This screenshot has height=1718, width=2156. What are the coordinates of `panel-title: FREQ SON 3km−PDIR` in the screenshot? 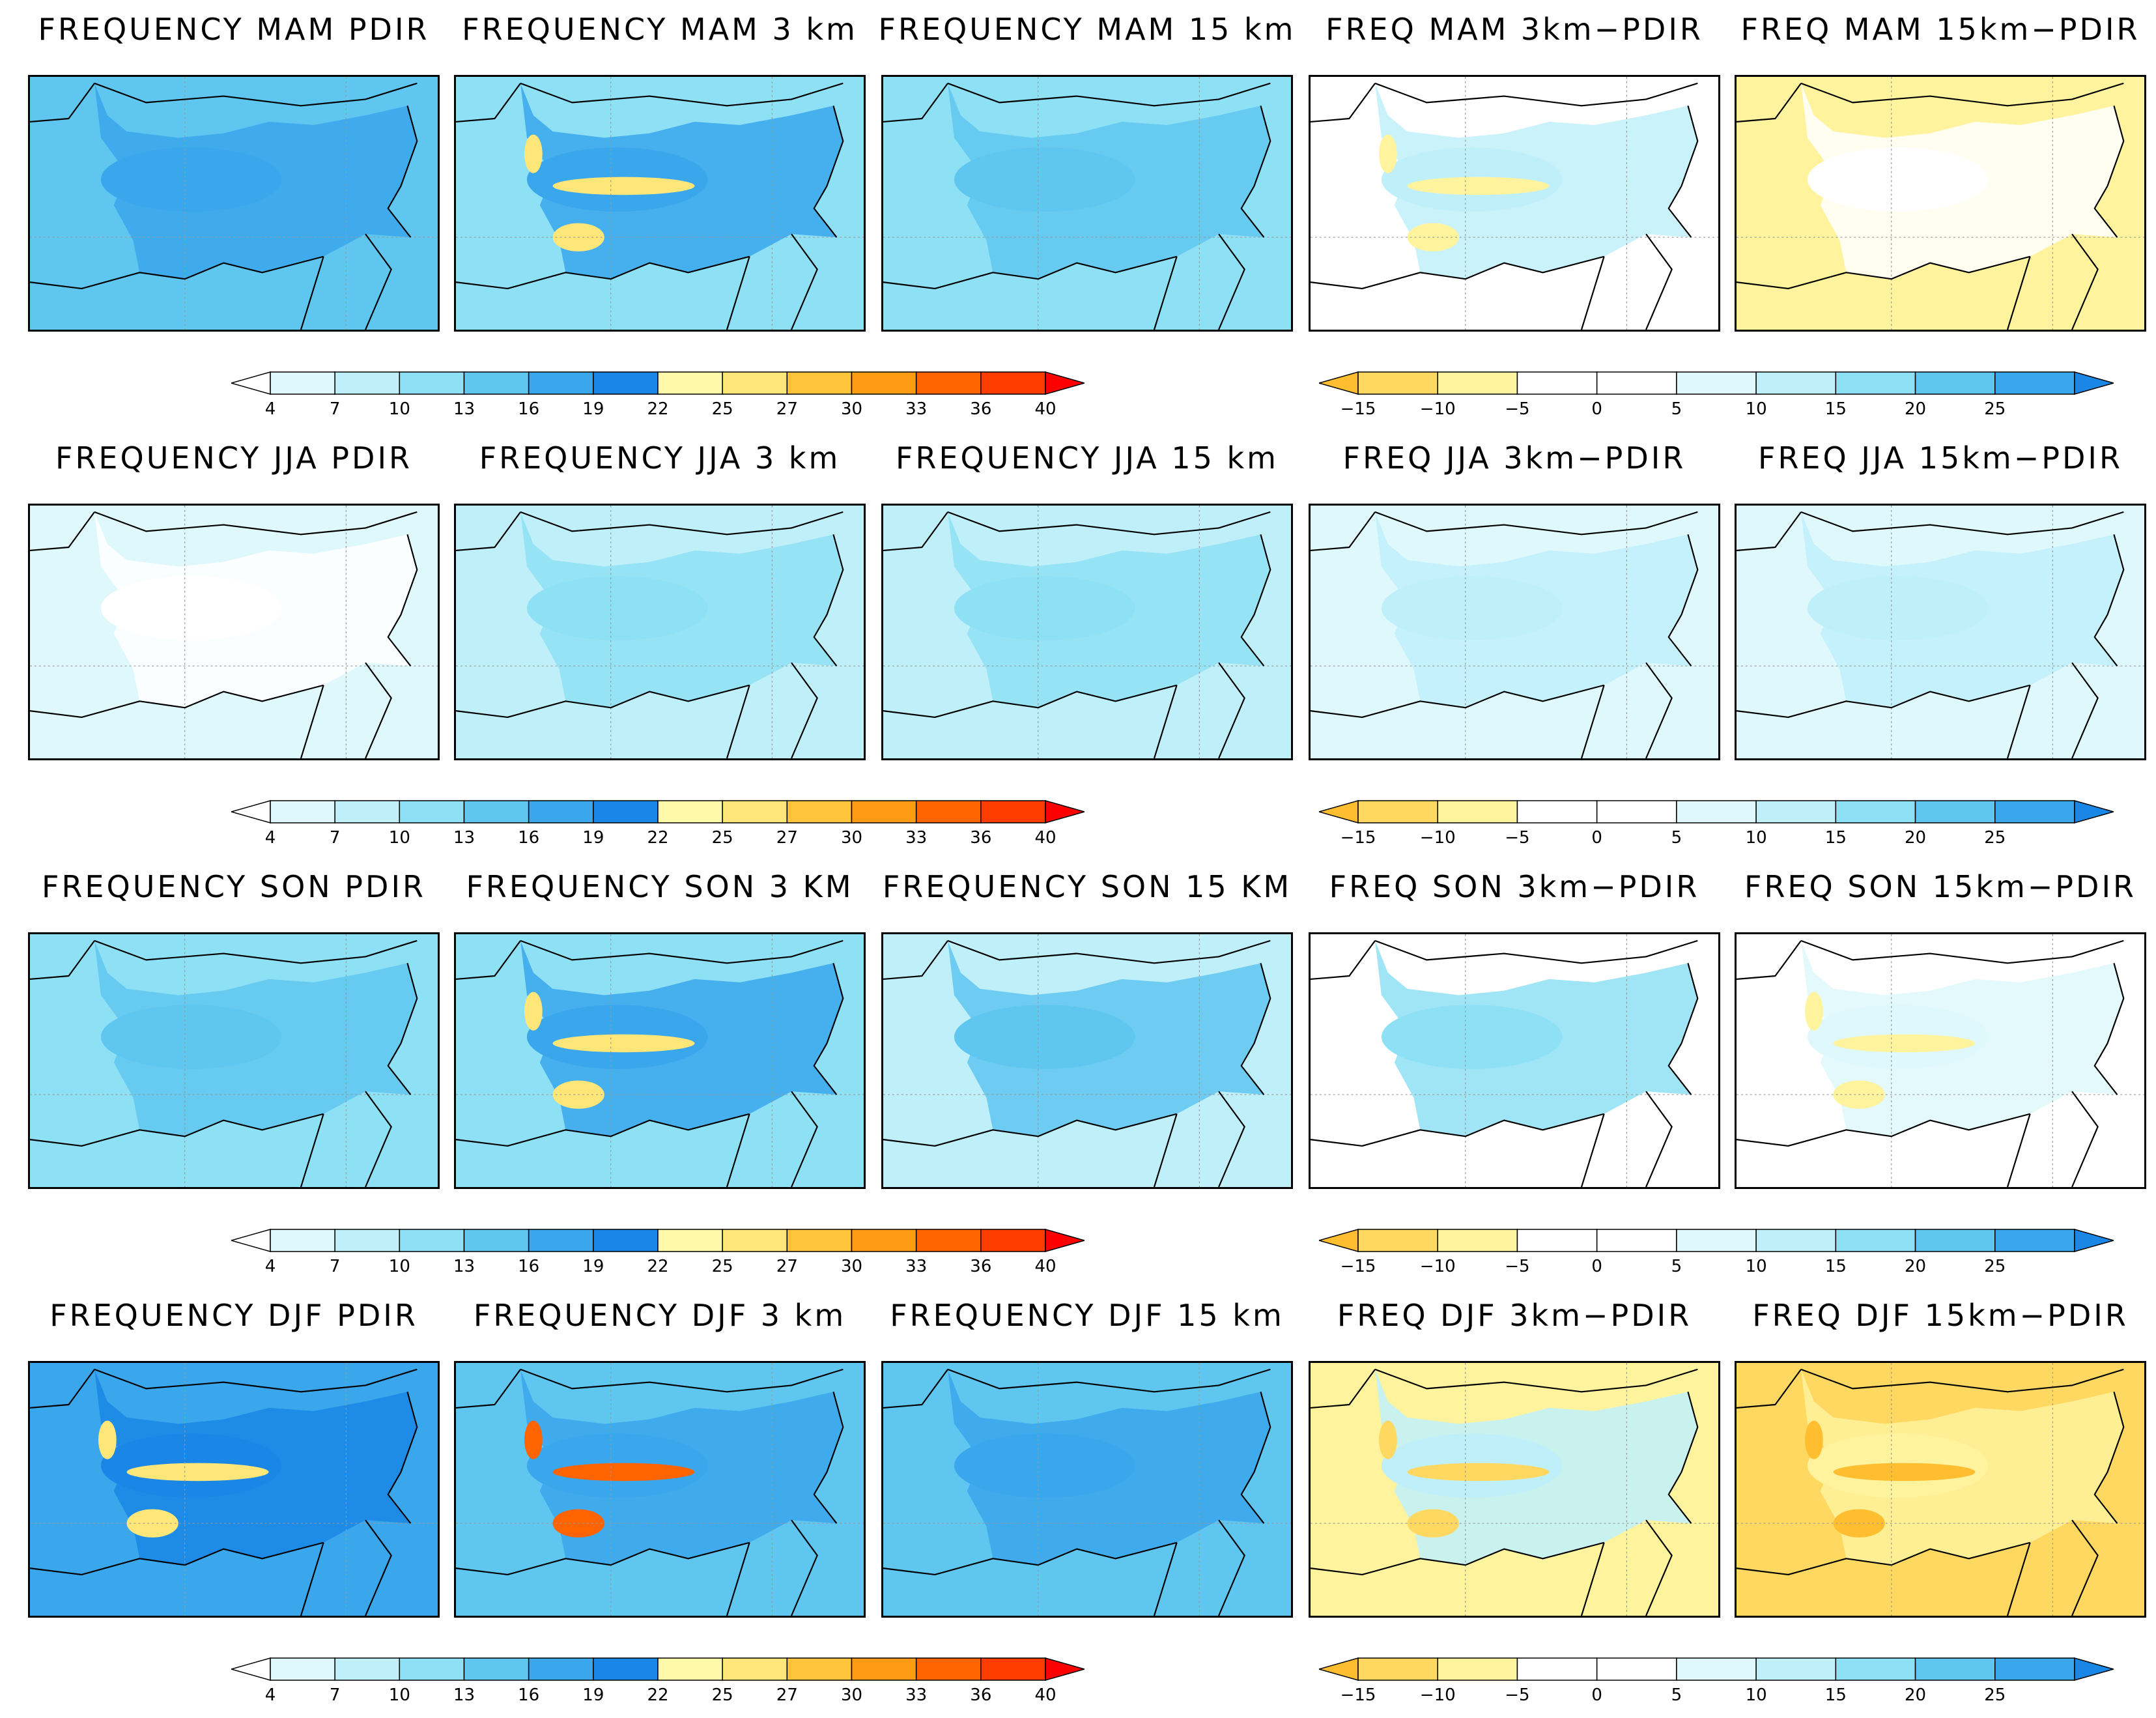 It's located at (1514, 886).